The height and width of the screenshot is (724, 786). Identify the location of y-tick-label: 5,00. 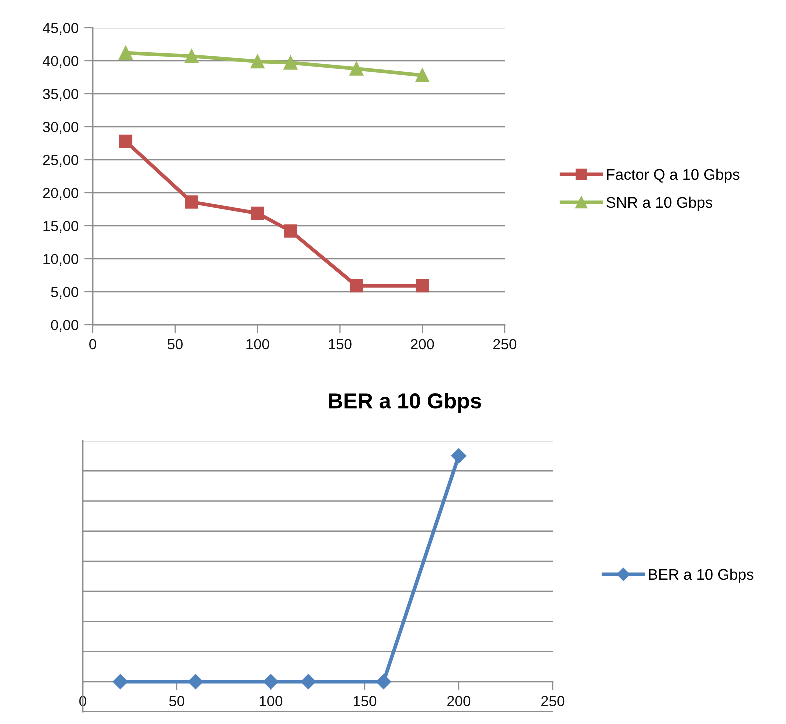
(65, 293).